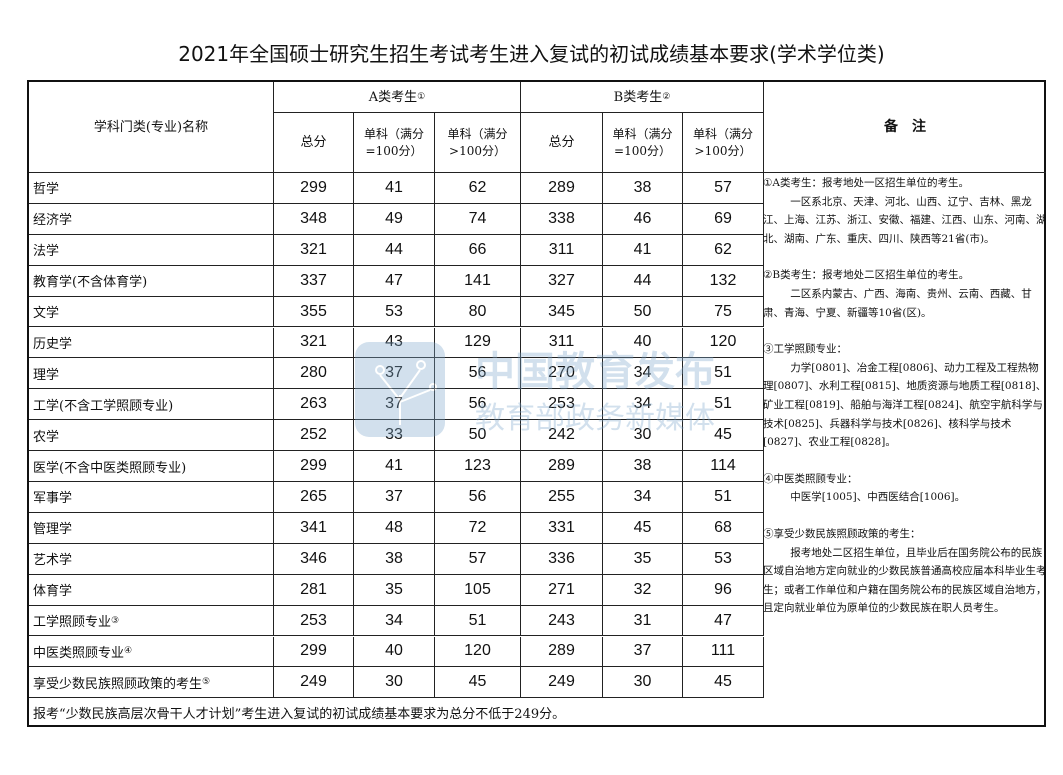 The image size is (1063, 775). Describe the element at coordinates (478, 652) in the screenshot. I see `score-a-single-gt100: 120` at that location.